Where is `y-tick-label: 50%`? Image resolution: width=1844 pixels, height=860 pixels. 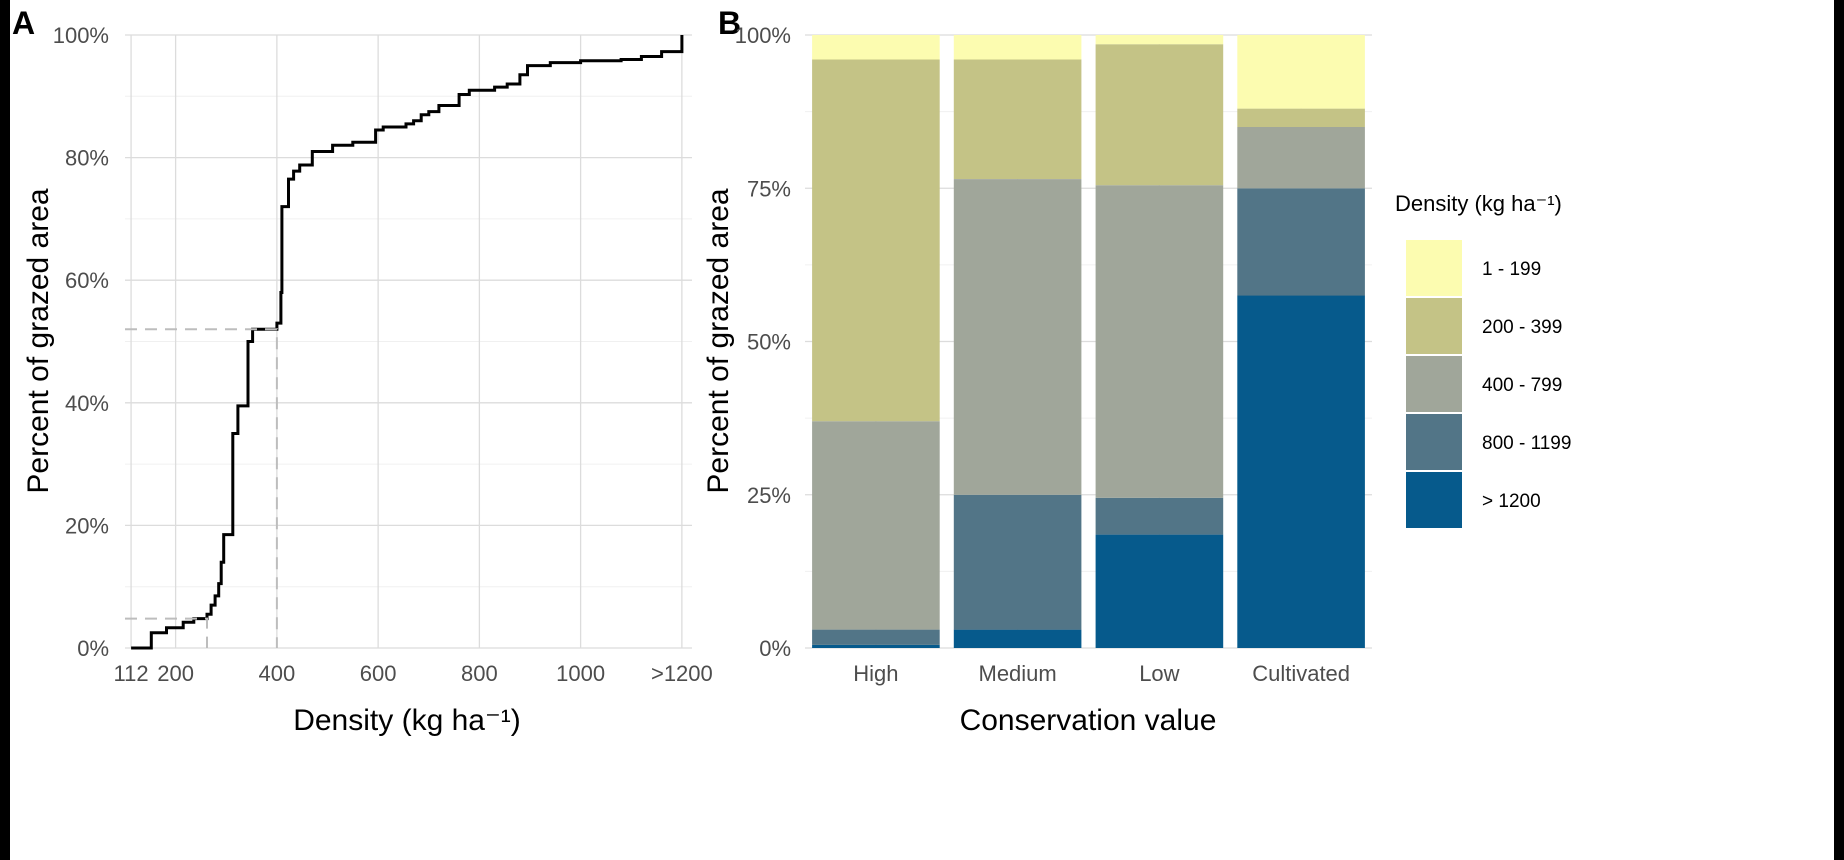 y-tick-label: 50% is located at coordinates (769, 342).